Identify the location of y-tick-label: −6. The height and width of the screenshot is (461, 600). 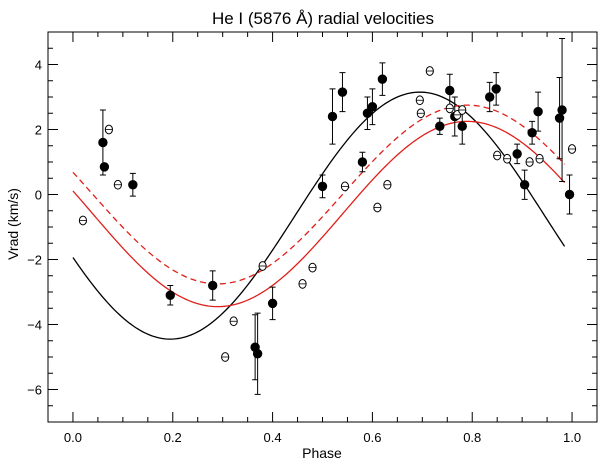
(34, 390).